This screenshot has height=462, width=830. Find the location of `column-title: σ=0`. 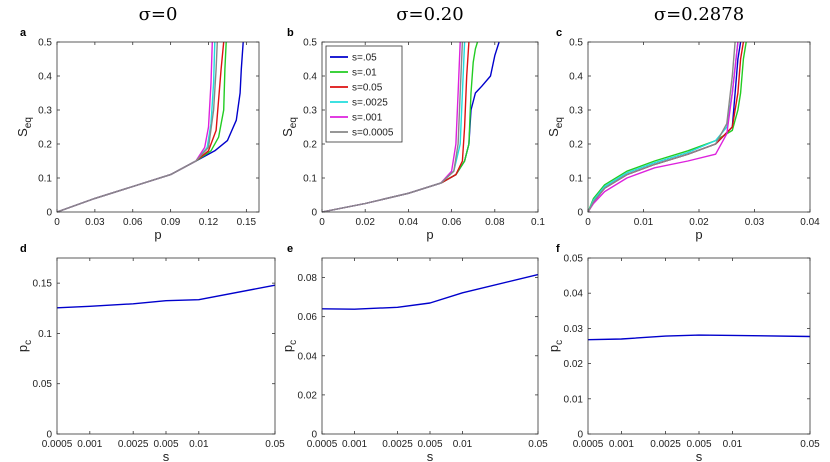

column-title: σ=0 is located at coordinates (158, 14).